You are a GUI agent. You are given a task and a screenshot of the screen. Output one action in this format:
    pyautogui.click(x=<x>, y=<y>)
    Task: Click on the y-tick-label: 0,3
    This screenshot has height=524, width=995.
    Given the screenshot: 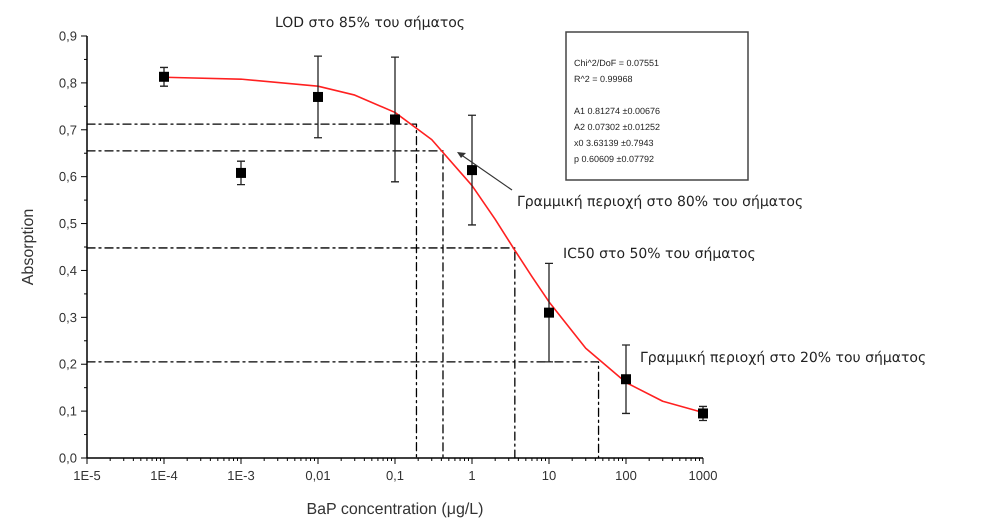 What is the action you would take?
    pyautogui.click(x=67, y=317)
    